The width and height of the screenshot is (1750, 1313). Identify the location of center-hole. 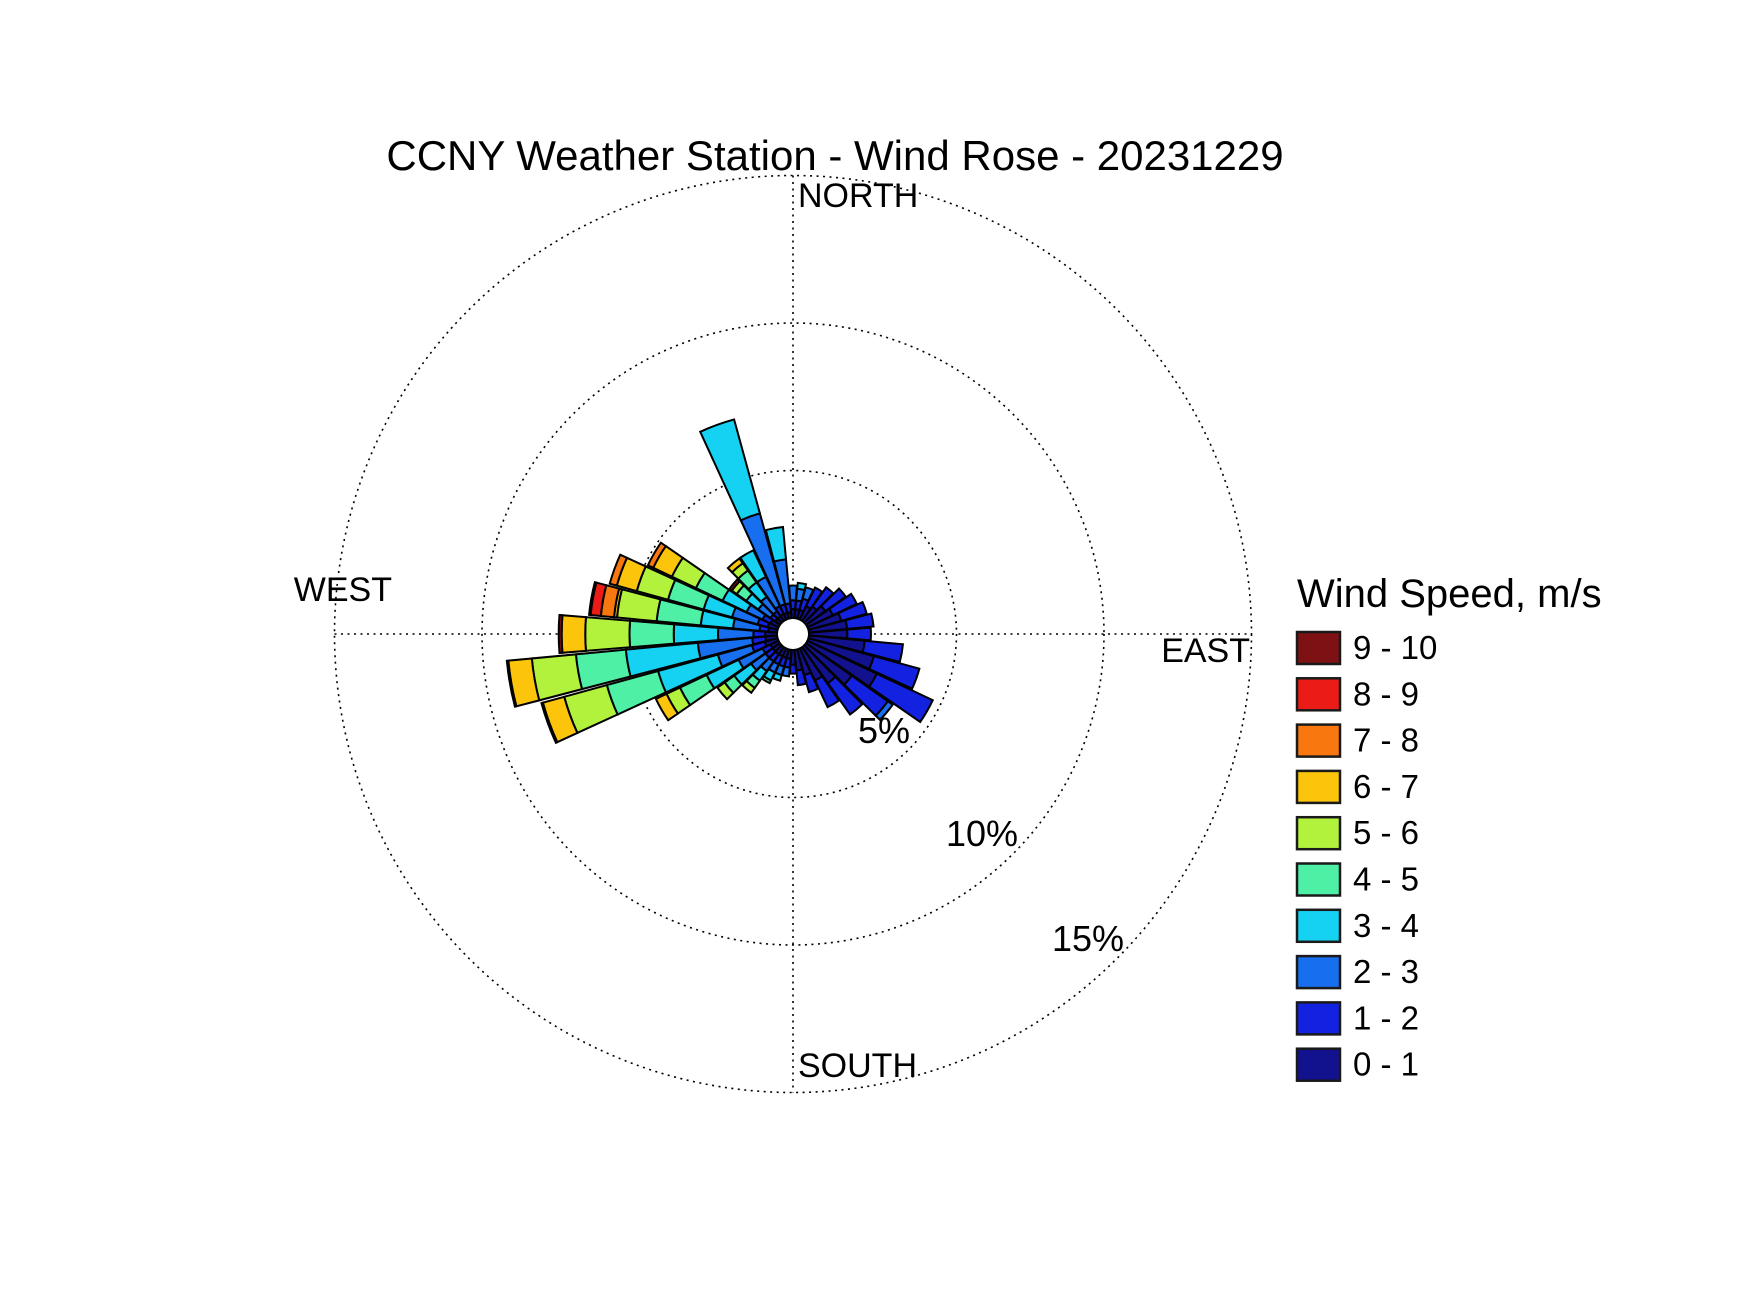
(793, 634).